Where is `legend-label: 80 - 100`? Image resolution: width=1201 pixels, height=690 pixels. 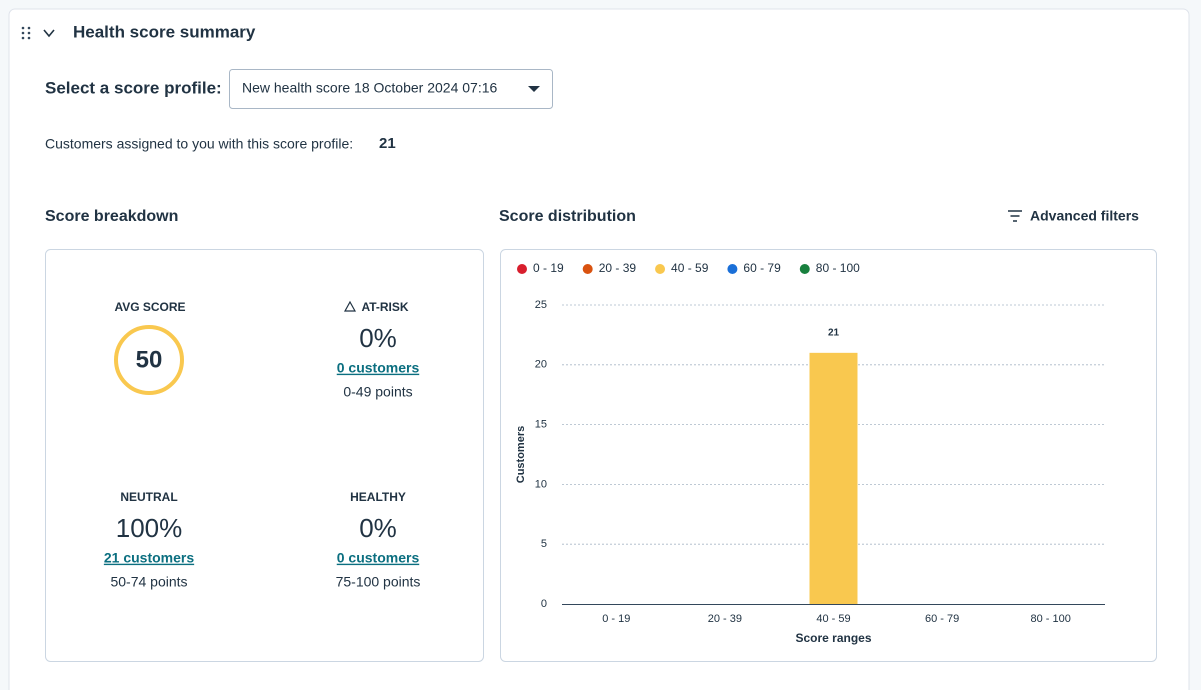
legend-label: 80 - 100 is located at coordinates (838, 268).